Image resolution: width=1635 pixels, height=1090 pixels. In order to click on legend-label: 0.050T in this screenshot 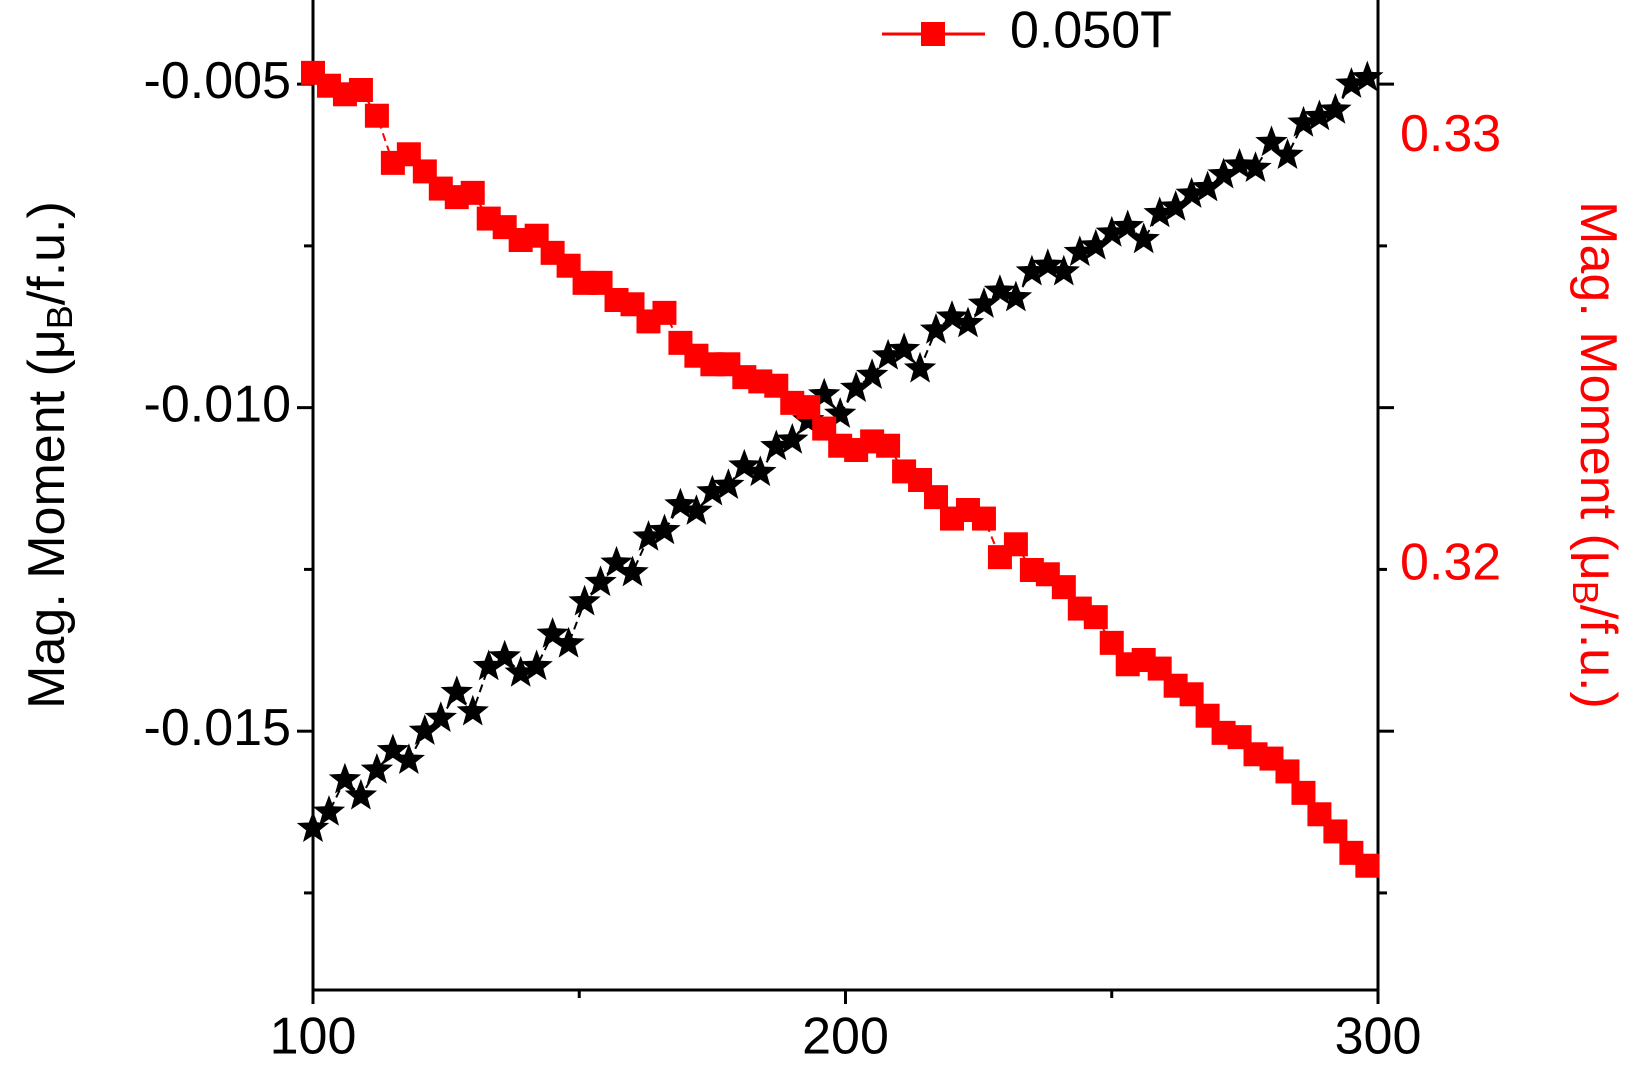, I will do `click(1091, 31)`.